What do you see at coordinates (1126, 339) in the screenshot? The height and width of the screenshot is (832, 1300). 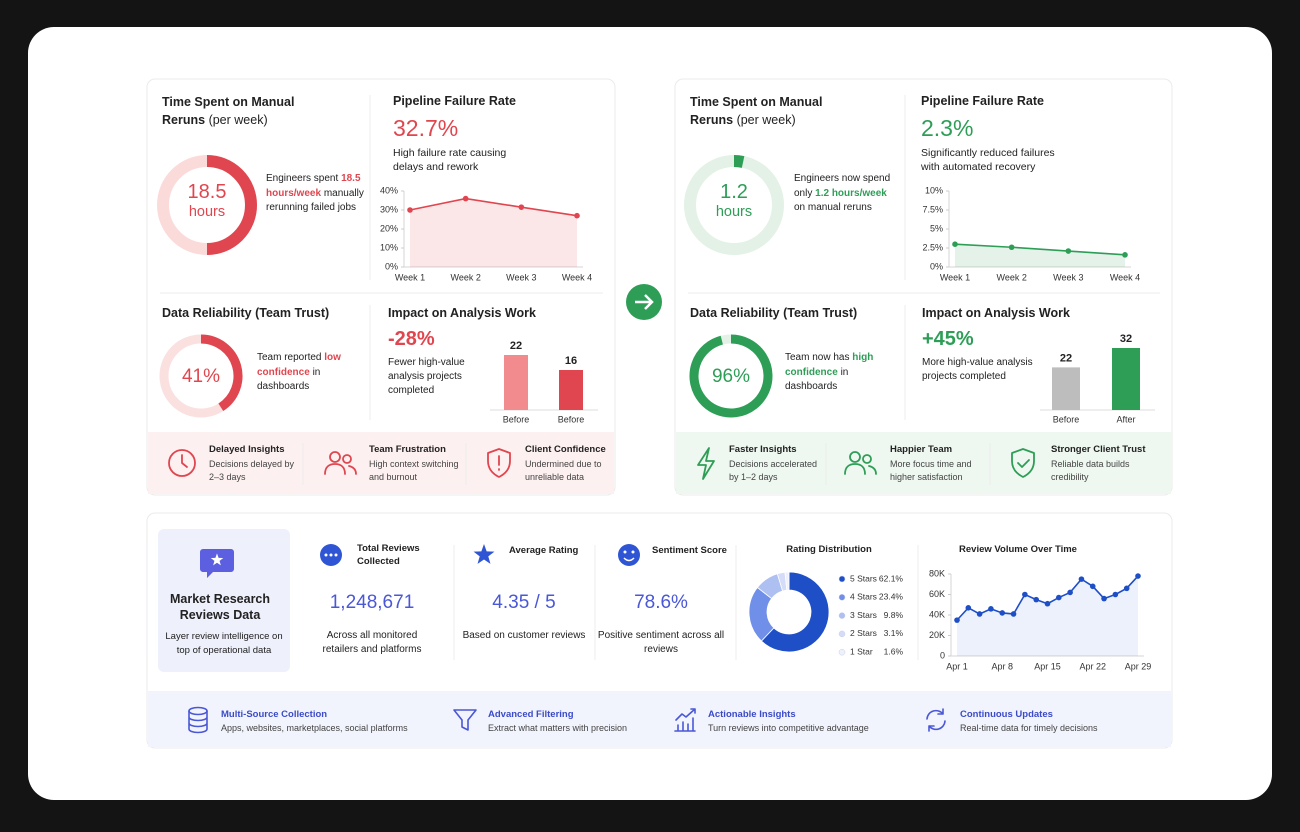 I see `bar-value-label: 32` at bounding box center [1126, 339].